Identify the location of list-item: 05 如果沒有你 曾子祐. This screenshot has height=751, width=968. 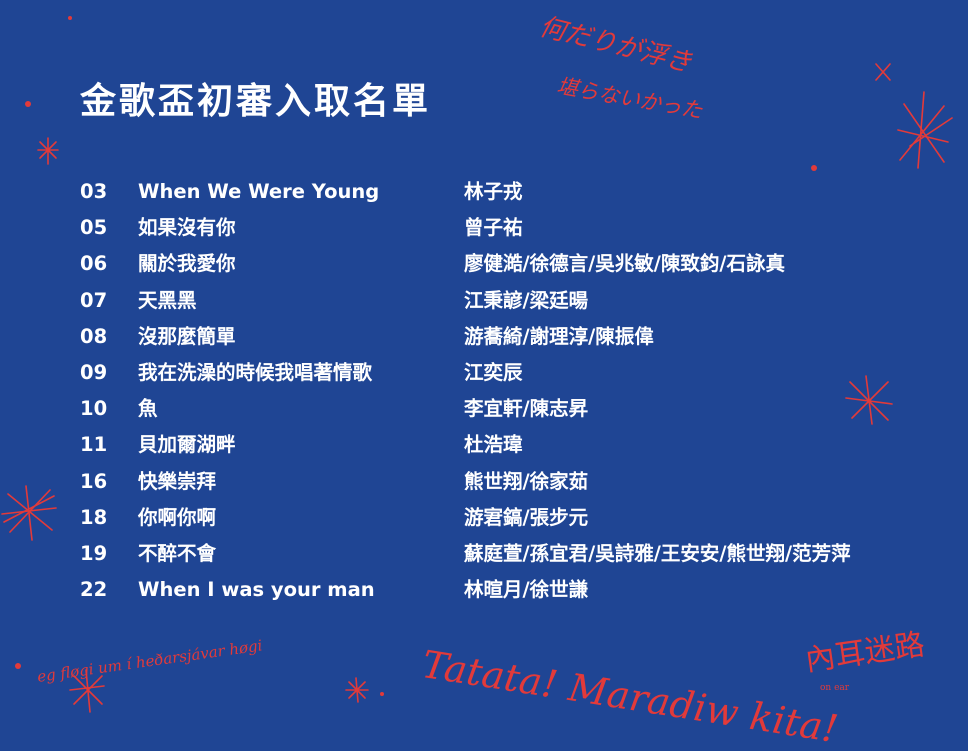
(505, 228).